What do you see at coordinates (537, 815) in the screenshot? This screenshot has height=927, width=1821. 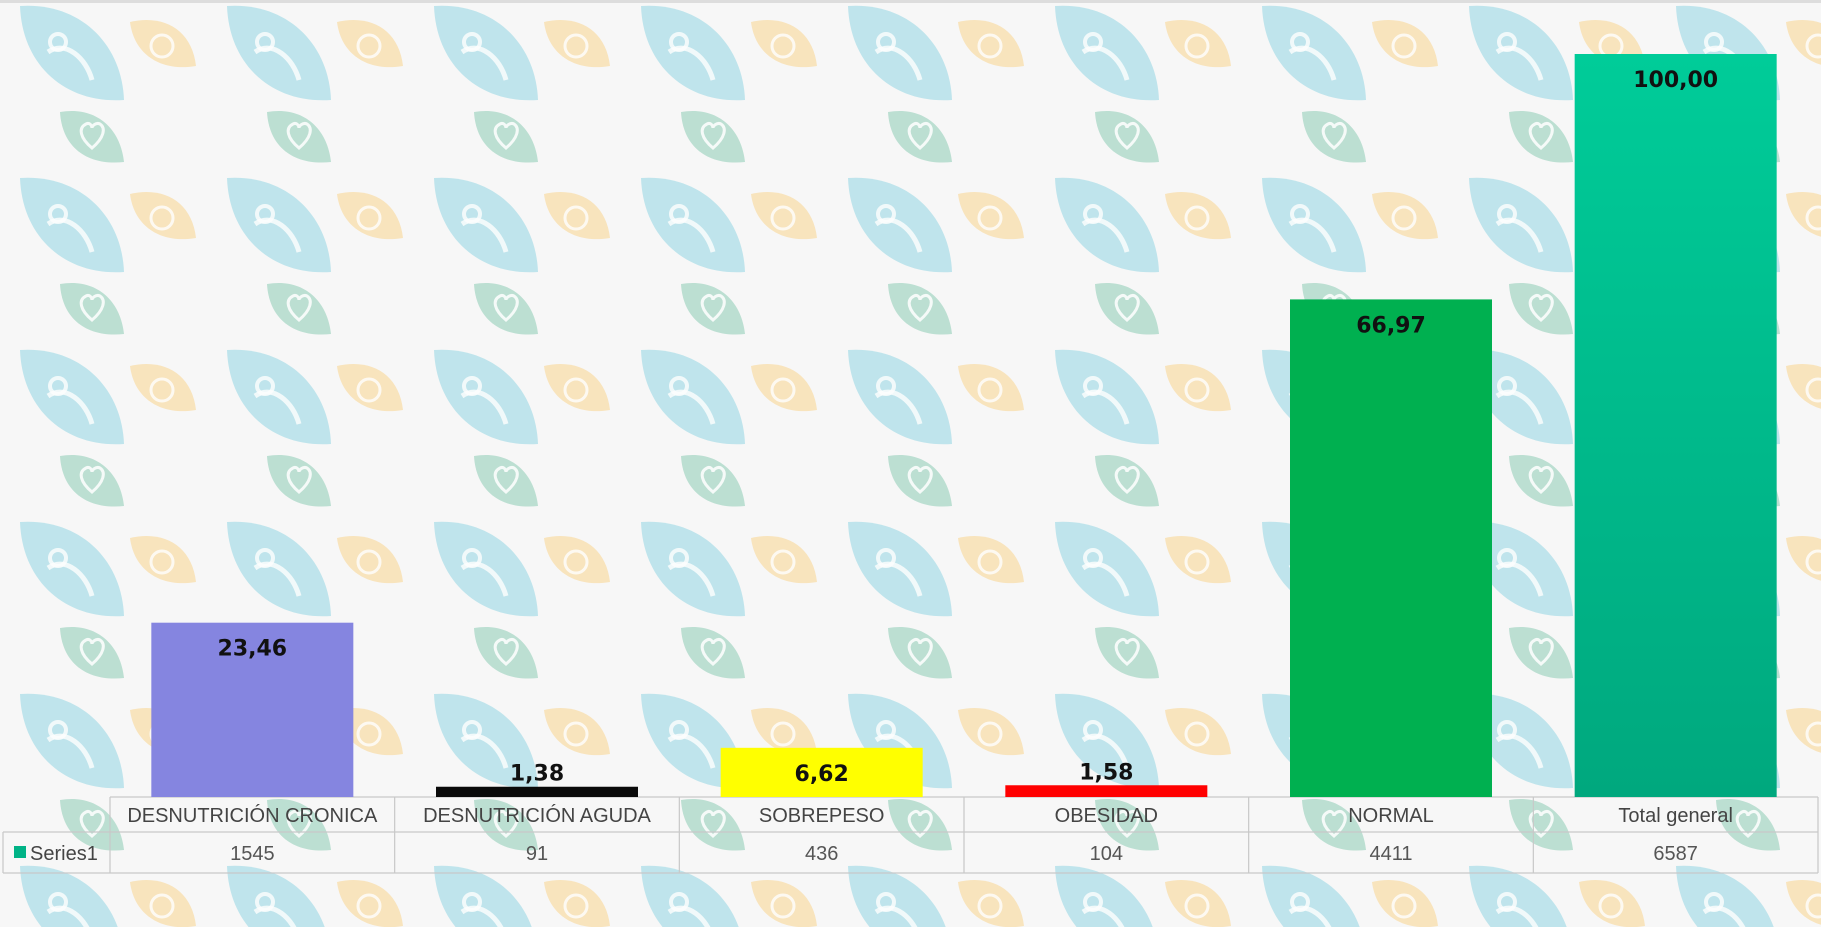 I see `category-label: DESNUTRICIÓN AGUDA` at bounding box center [537, 815].